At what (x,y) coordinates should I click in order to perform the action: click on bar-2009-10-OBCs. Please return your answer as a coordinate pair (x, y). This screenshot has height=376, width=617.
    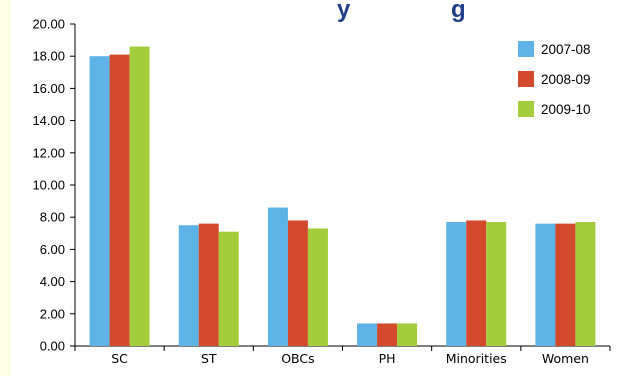
    Looking at the image, I should click on (317, 287).